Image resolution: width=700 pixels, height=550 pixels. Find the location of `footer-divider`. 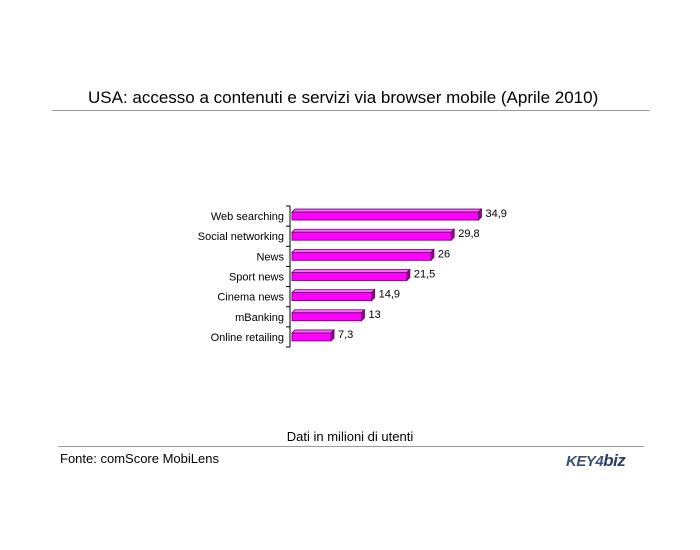

footer-divider is located at coordinates (351, 446).